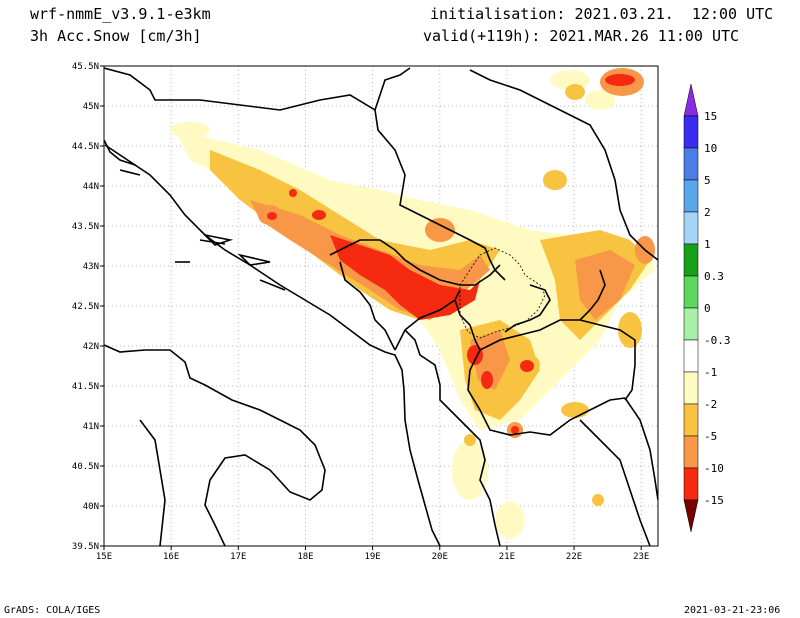  I want to click on colorbar: 15 10 5 2 1 0.3 0 -0.3 -1 -2 -5 -10 -15, so click(707, 308).